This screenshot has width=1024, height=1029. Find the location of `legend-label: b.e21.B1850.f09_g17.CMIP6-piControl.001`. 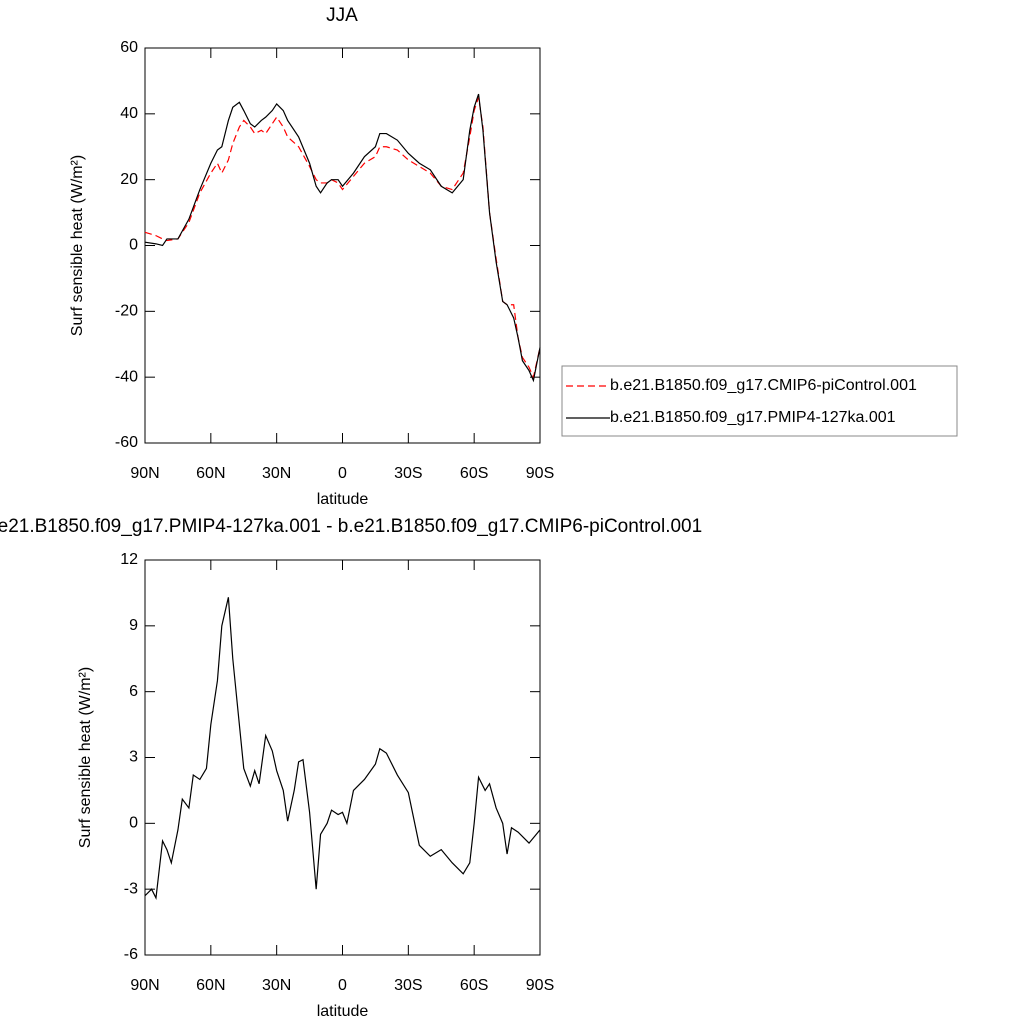

legend-label: b.e21.B1850.f09_g17.CMIP6-piControl.001 is located at coordinates (763, 385).